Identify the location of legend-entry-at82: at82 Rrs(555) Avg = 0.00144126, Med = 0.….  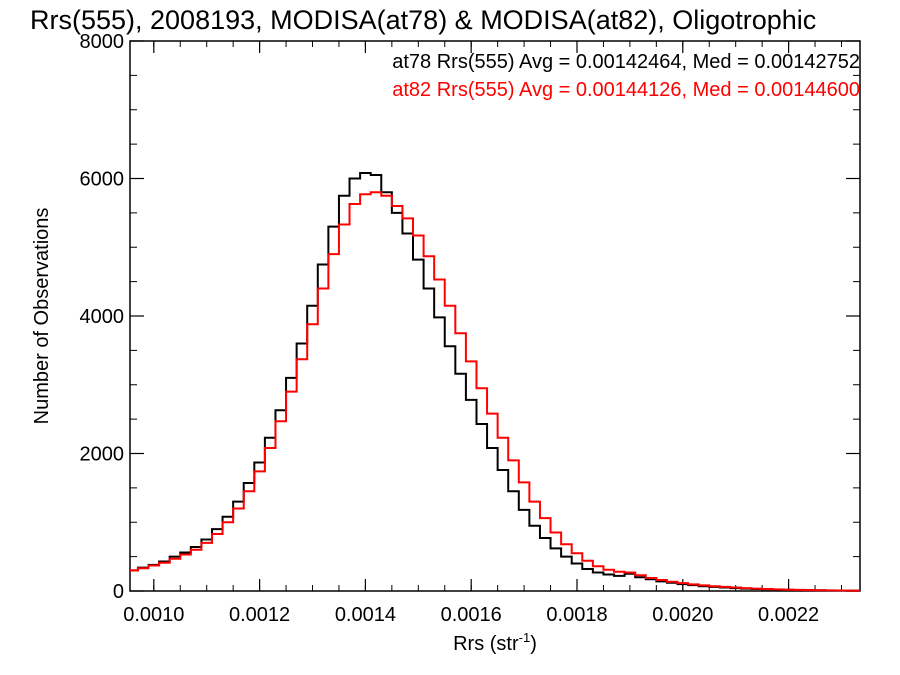
(626, 90).